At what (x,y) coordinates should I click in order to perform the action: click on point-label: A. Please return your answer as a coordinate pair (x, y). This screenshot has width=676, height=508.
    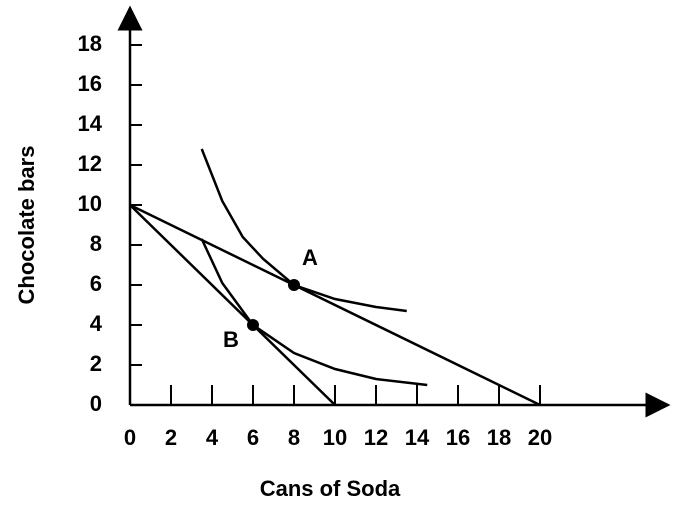
    Looking at the image, I should click on (310, 257).